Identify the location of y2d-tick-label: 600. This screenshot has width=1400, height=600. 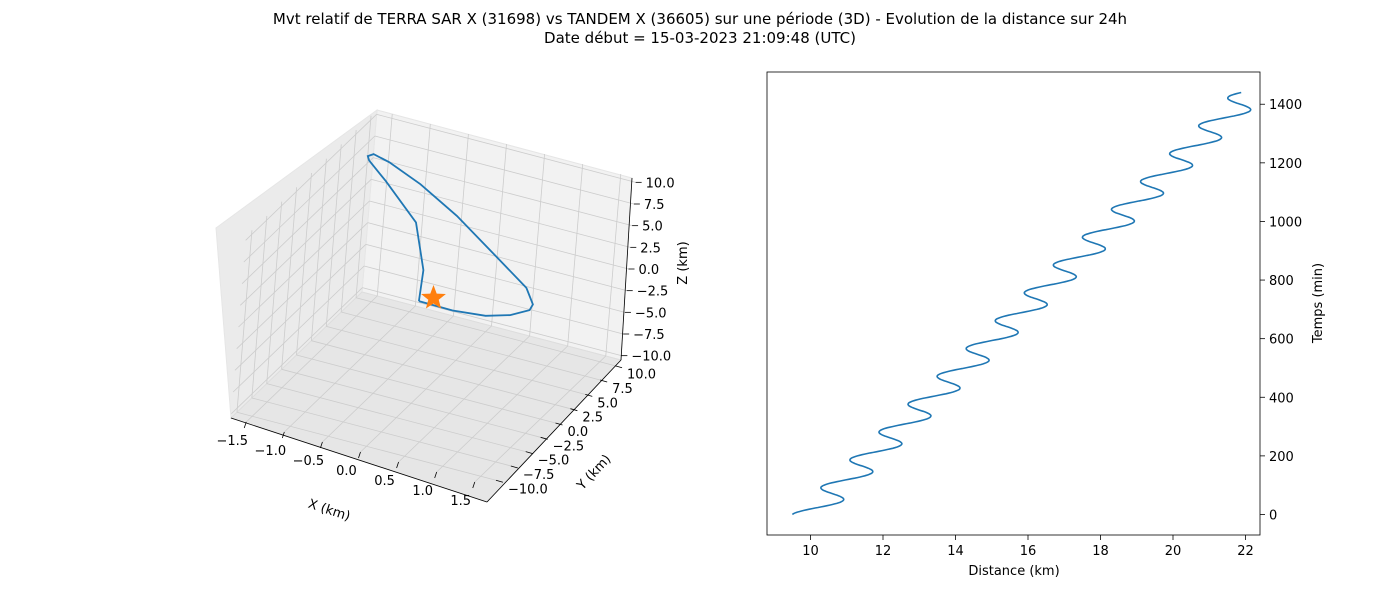
(1281, 340).